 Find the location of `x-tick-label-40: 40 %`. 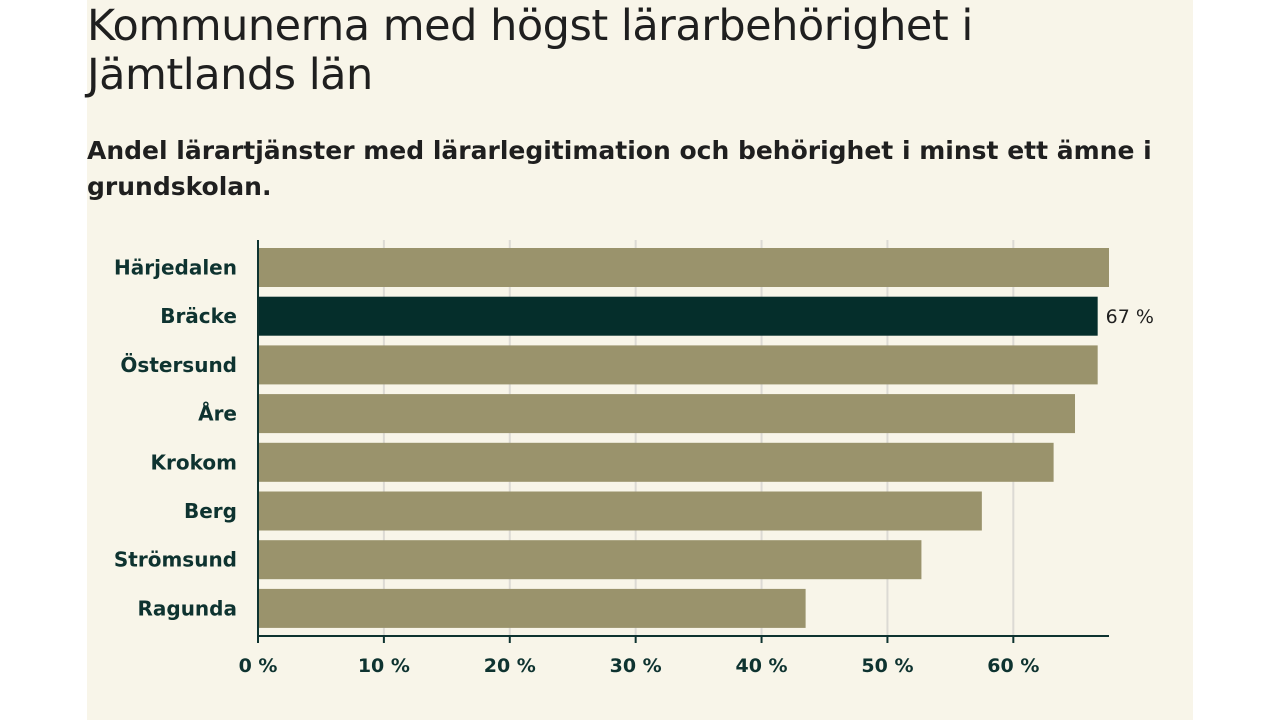

x-tick-label-40: 40 % is located at coordinates (762, 666).